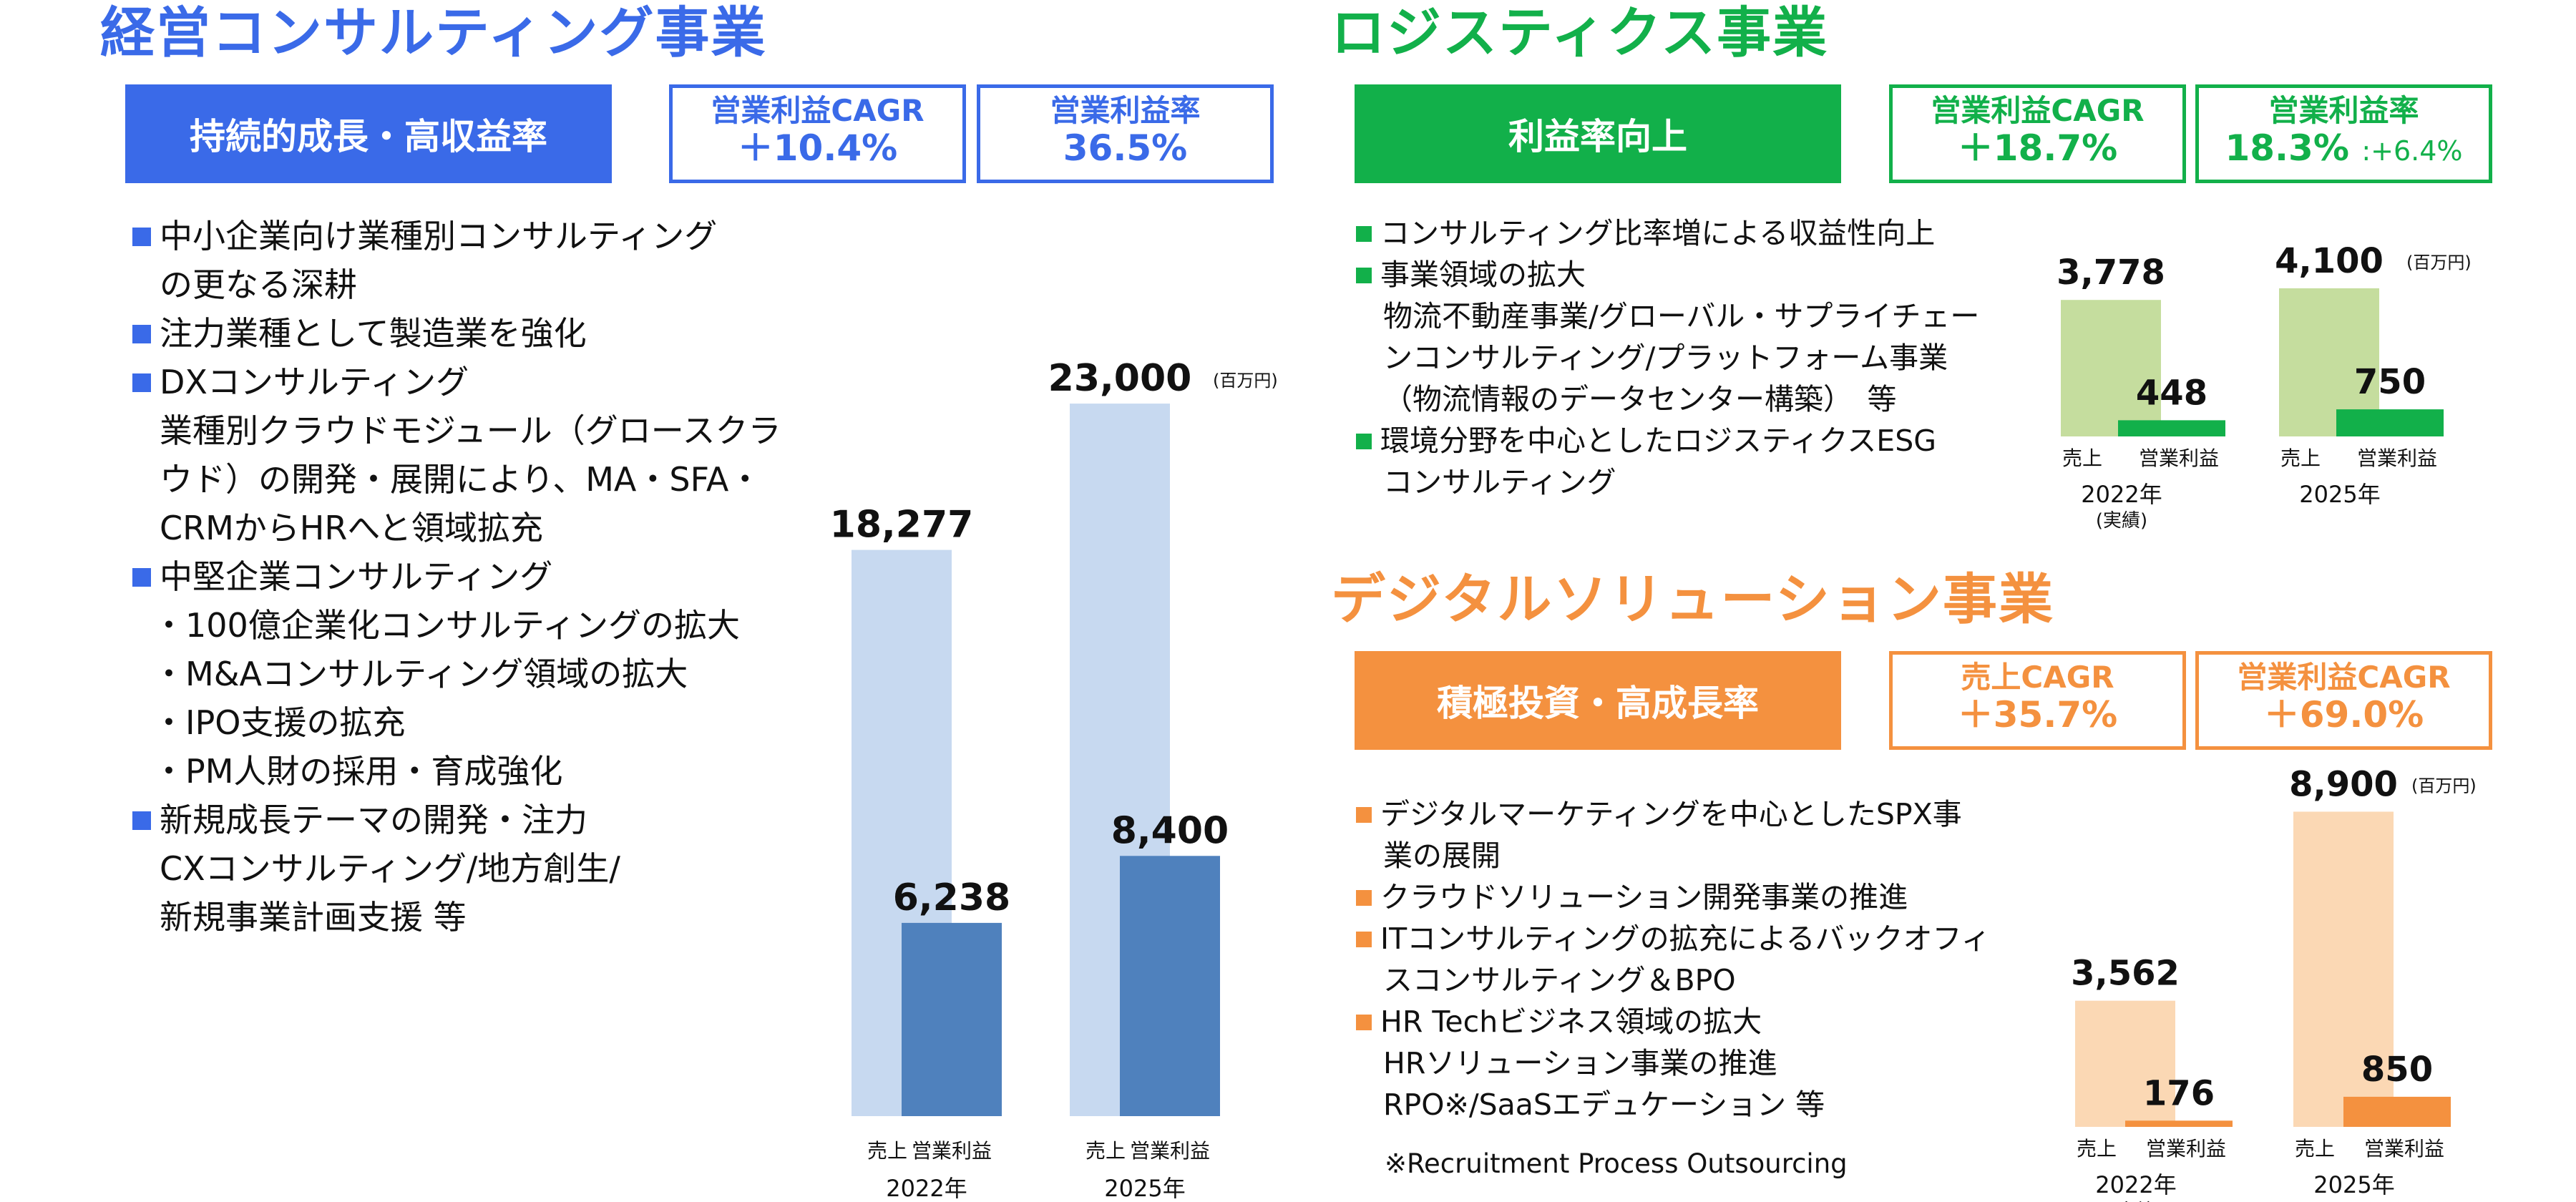 The height and width of the screenshot is (1202, 2576). What do you see at coordinates (902, 526) in the screenshot?
I see `data-label: 18,277` at bounding box center [902, 526].